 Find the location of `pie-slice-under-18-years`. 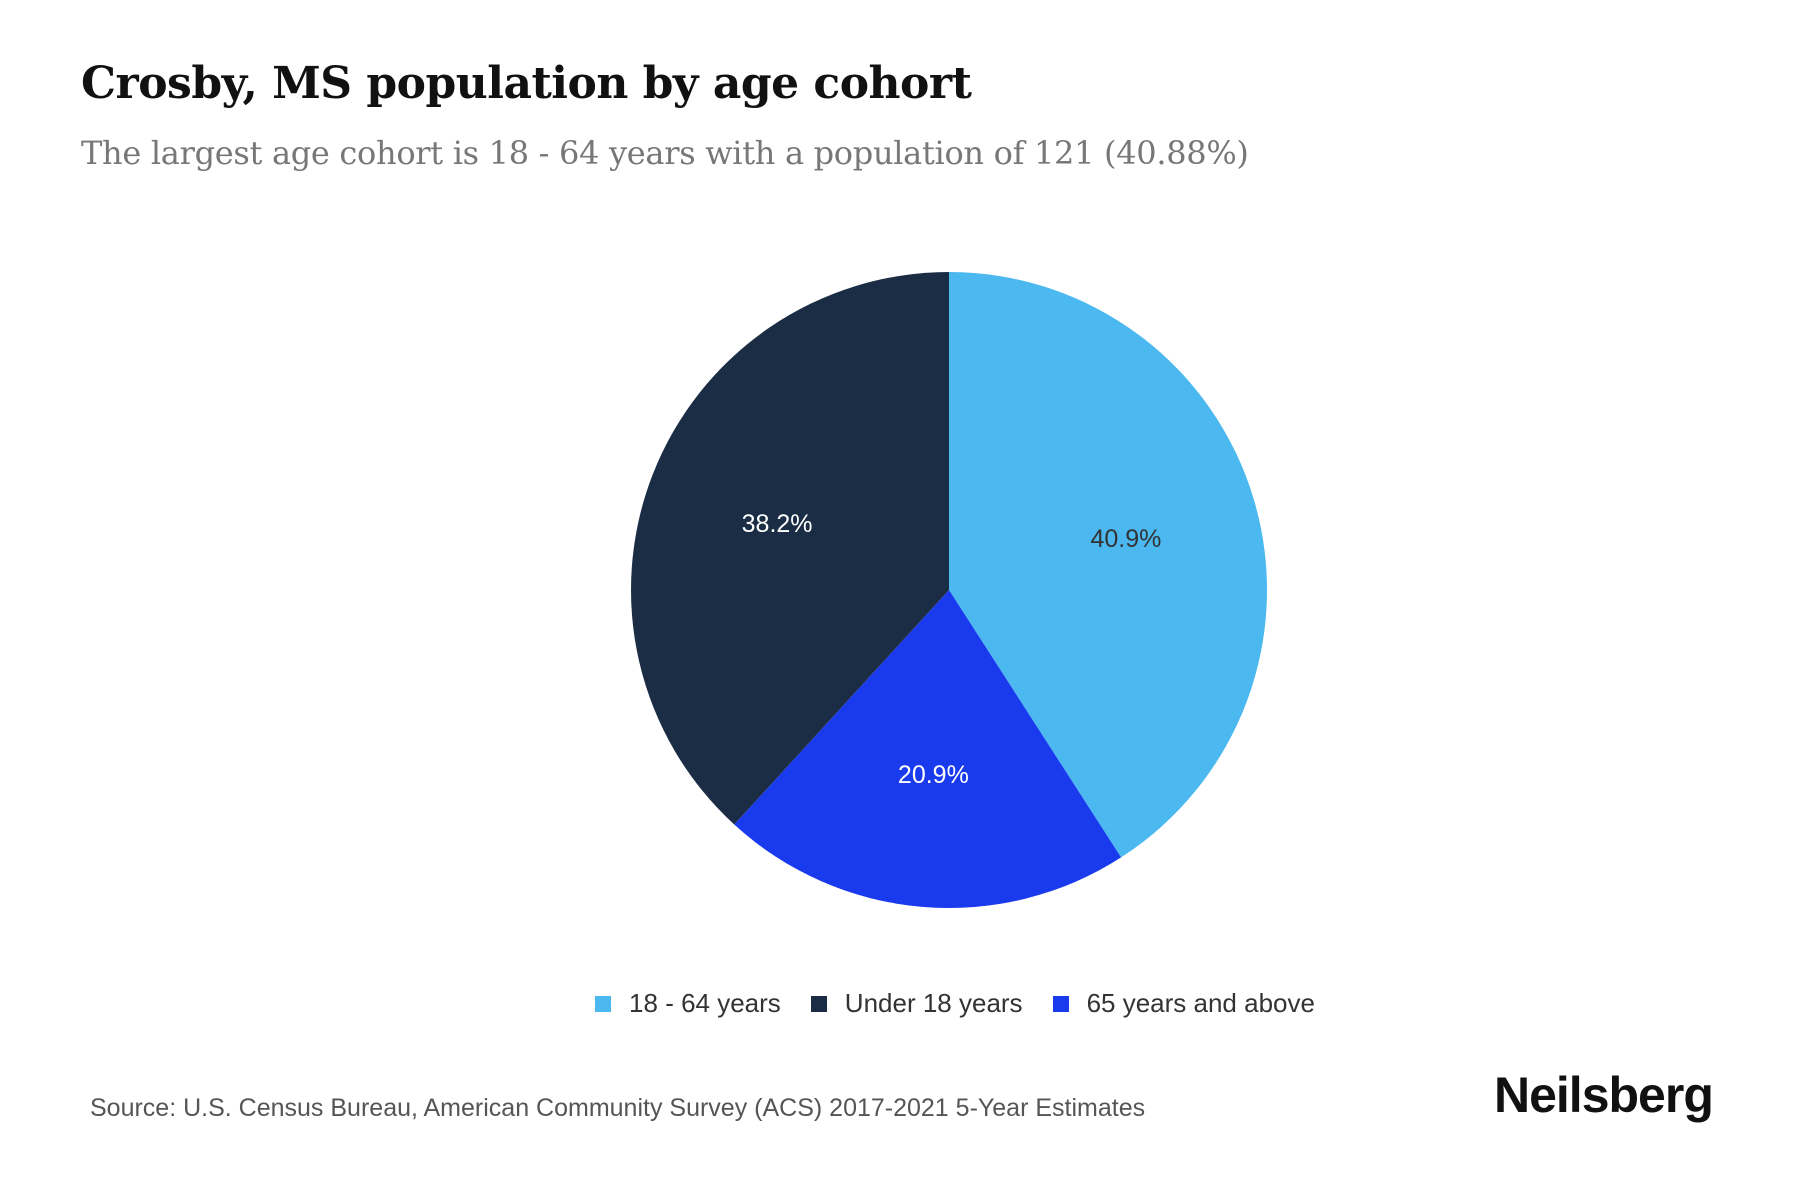

pie-slice-under-18-years is located at coordinates (789, 548).